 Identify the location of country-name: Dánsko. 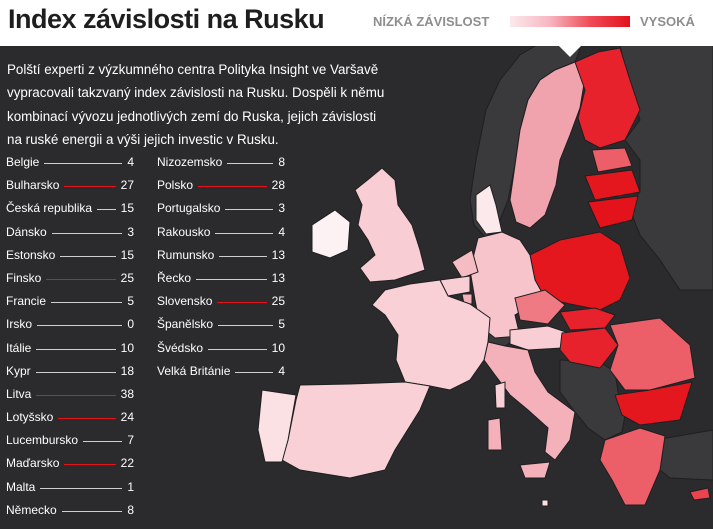
(26, 231).